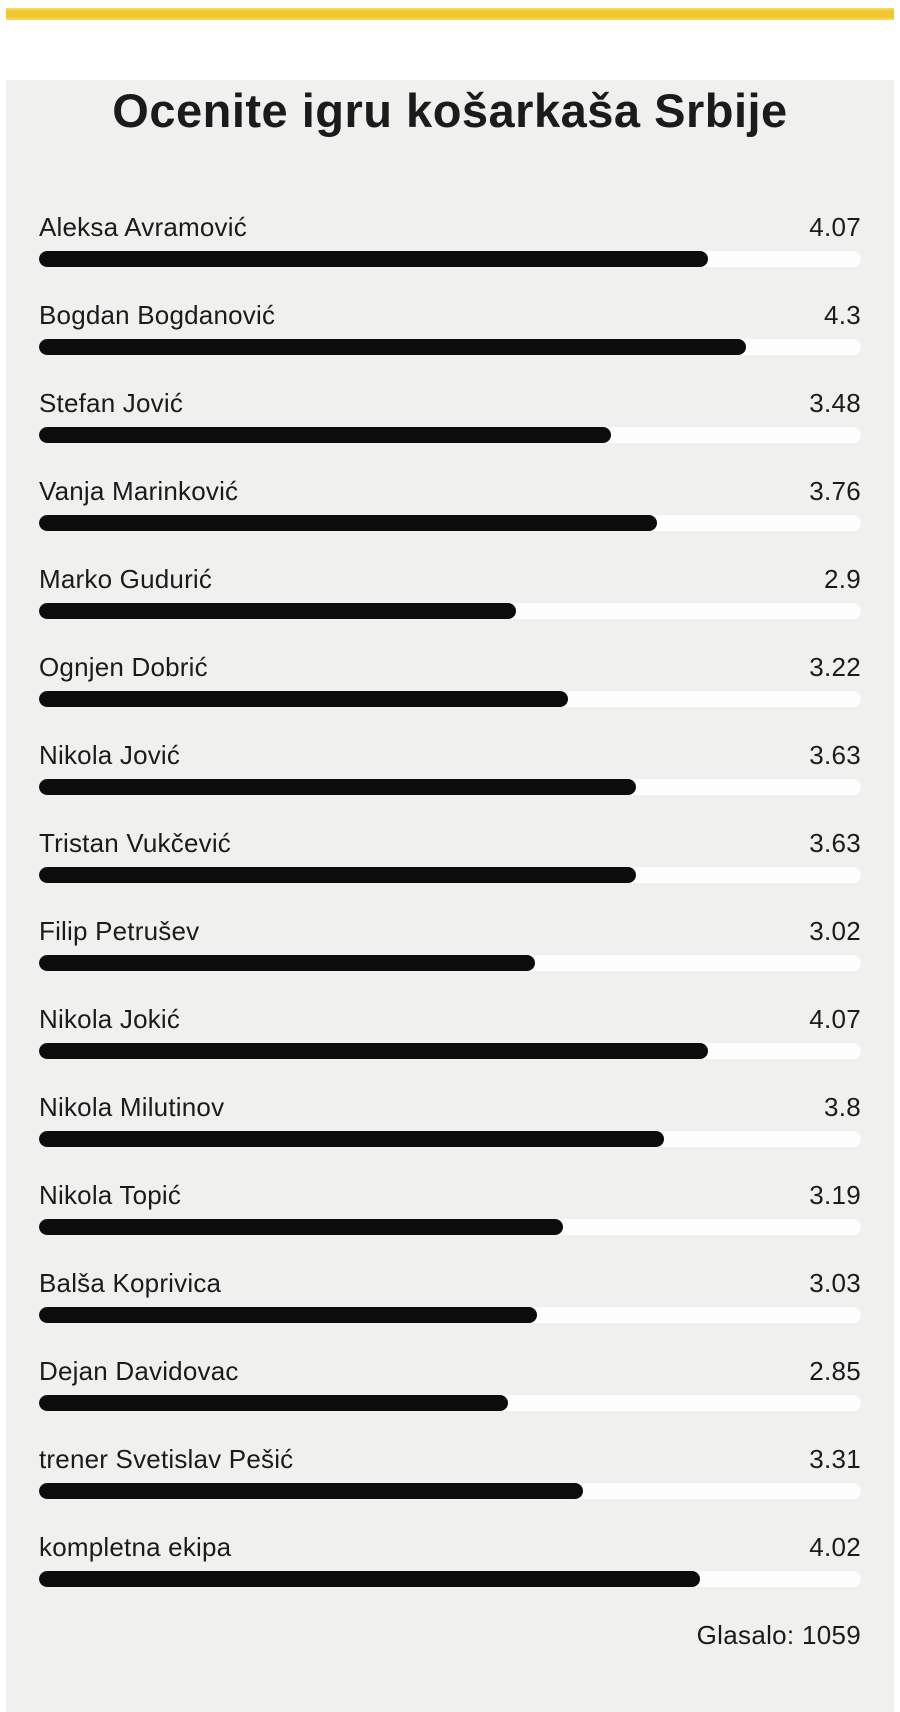 The image size is (900, 1712). What do you see at coordinates (450, 755) in the screenshot?
I see `poll-row-header: Nikola Jović 3.63` at bounding box center [450, 755].